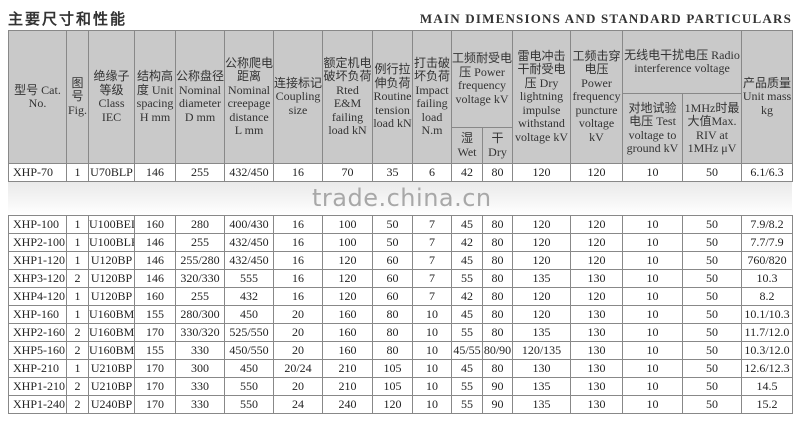 This screenshot has width=800, height=422. I want to click on table-cell: 2, so click(77, 278).